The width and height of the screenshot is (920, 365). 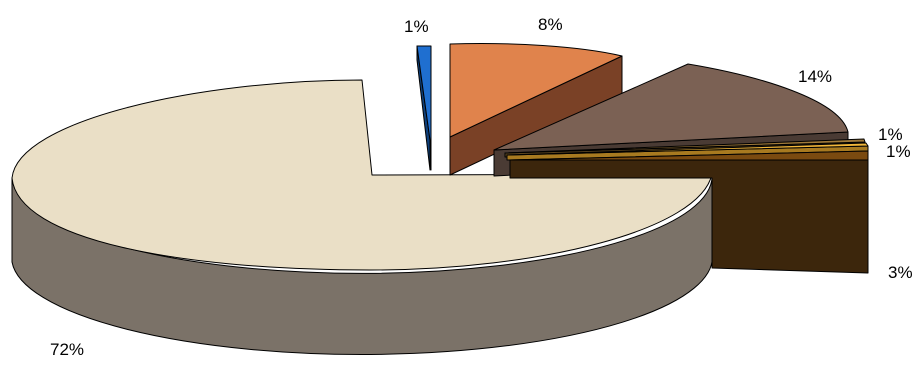 What do you see at coordinates (815, 76) in the screenshot?
I see `slice-label-14: 14%` at bounding box center [815, 76].